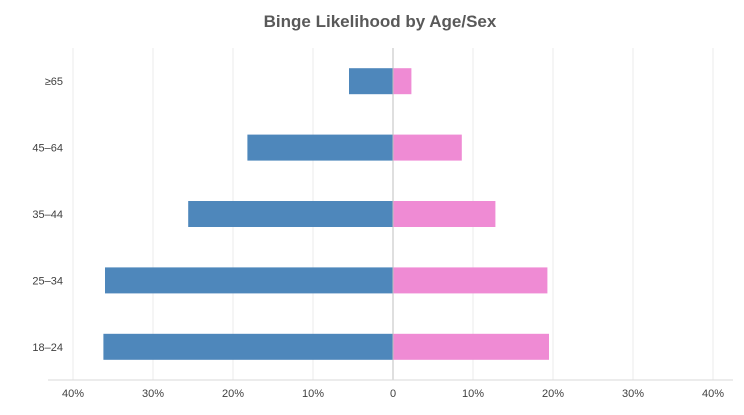  I want to click on bar-right-35–44, so click(444, 214).